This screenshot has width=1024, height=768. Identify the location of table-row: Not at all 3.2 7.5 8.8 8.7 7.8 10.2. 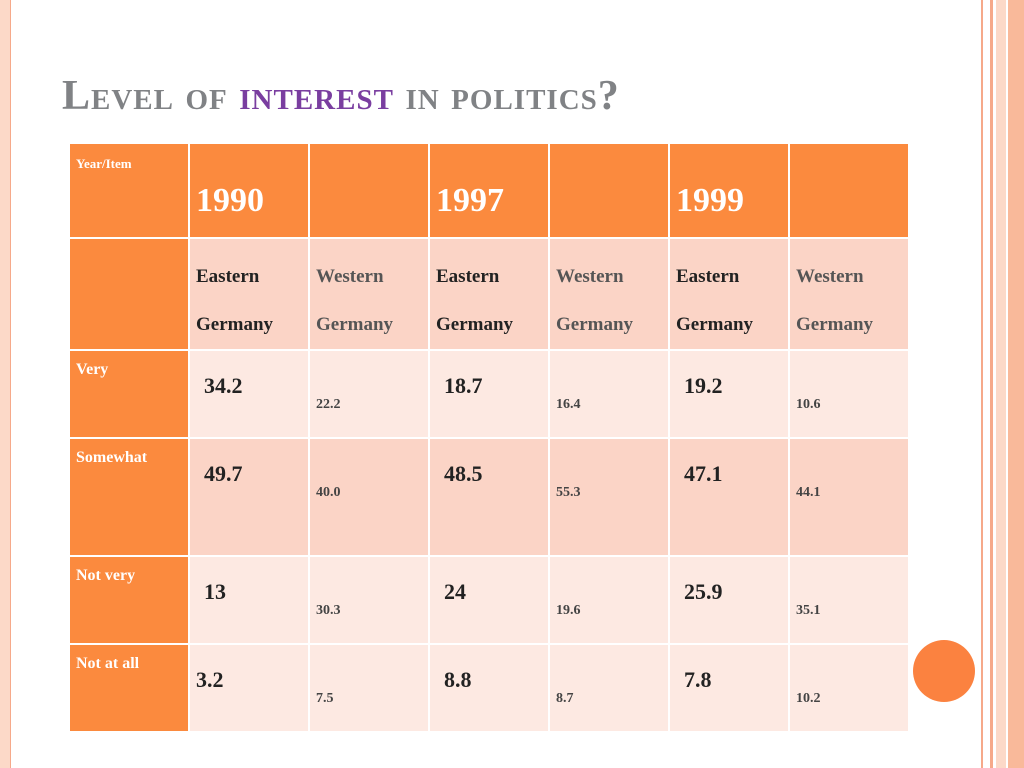
(489, 688).